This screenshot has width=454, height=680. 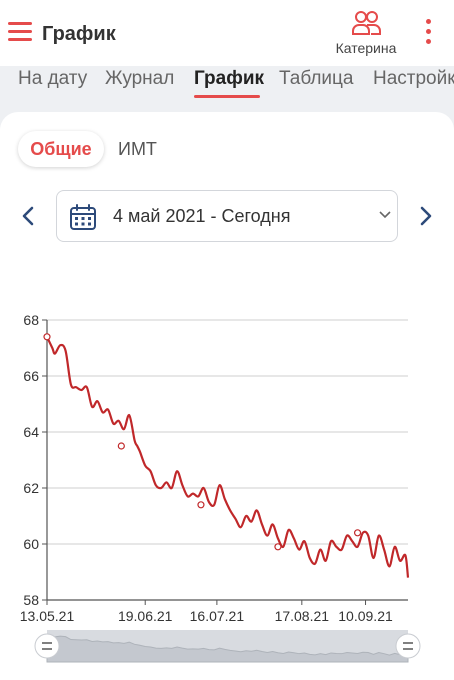 I want to click on segment-general: Общие, so click(x=61, y=149).